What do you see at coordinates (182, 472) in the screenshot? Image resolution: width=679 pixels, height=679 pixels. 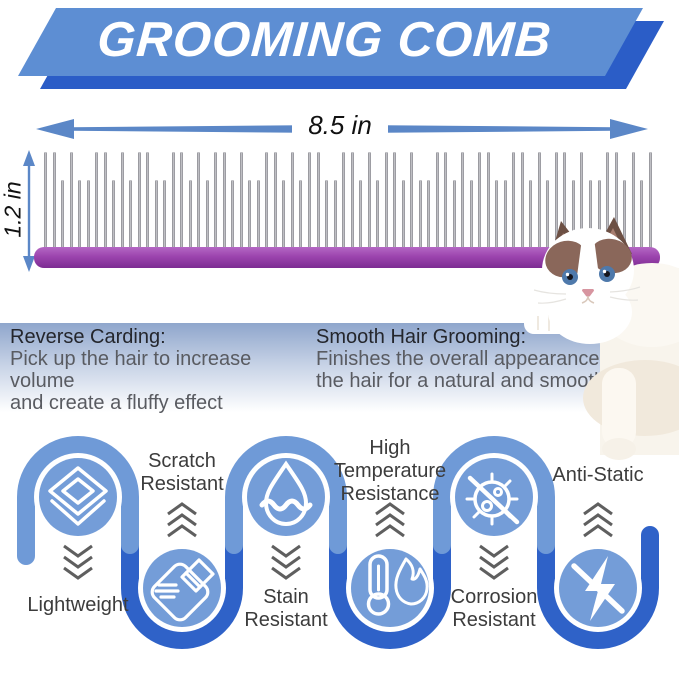 I see `feature-label-scratch: Scratch Resistant` at bounding box center [182, 472].